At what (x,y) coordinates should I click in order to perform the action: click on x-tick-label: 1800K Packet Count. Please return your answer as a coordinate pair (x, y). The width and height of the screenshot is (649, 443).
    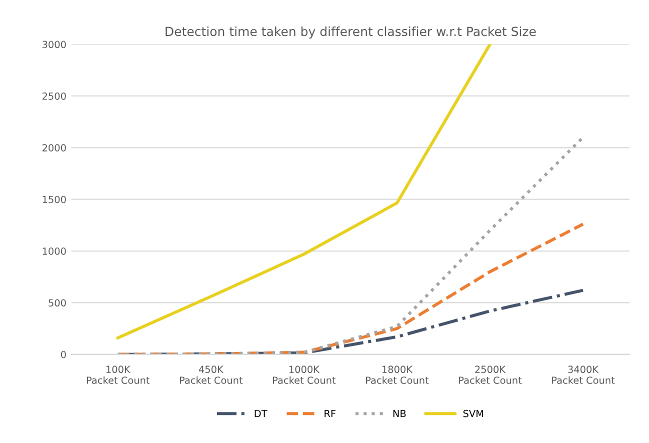
    Looking at the image, I should click on (397, 375).